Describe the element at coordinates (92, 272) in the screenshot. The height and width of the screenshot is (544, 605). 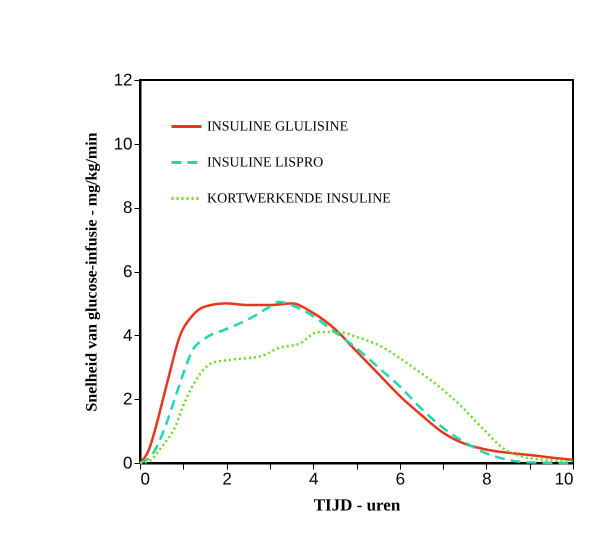
I see `y-axis-title: Snelheid van glucose-infusie - mg/kg/min` at that location.